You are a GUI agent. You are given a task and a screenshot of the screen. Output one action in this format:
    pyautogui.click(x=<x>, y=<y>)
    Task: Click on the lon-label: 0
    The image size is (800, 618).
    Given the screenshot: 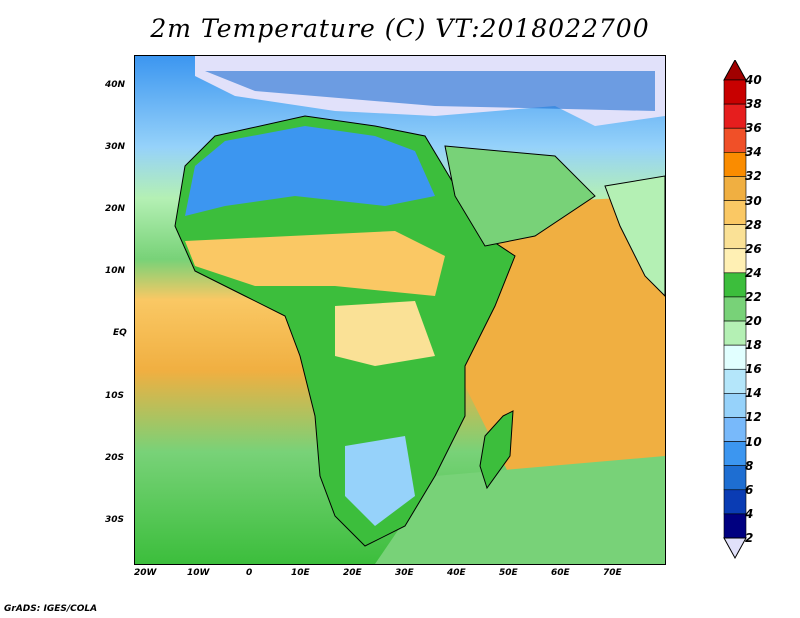 What is the action you would take?
    pyautogui.click(x=249, y=573)
    